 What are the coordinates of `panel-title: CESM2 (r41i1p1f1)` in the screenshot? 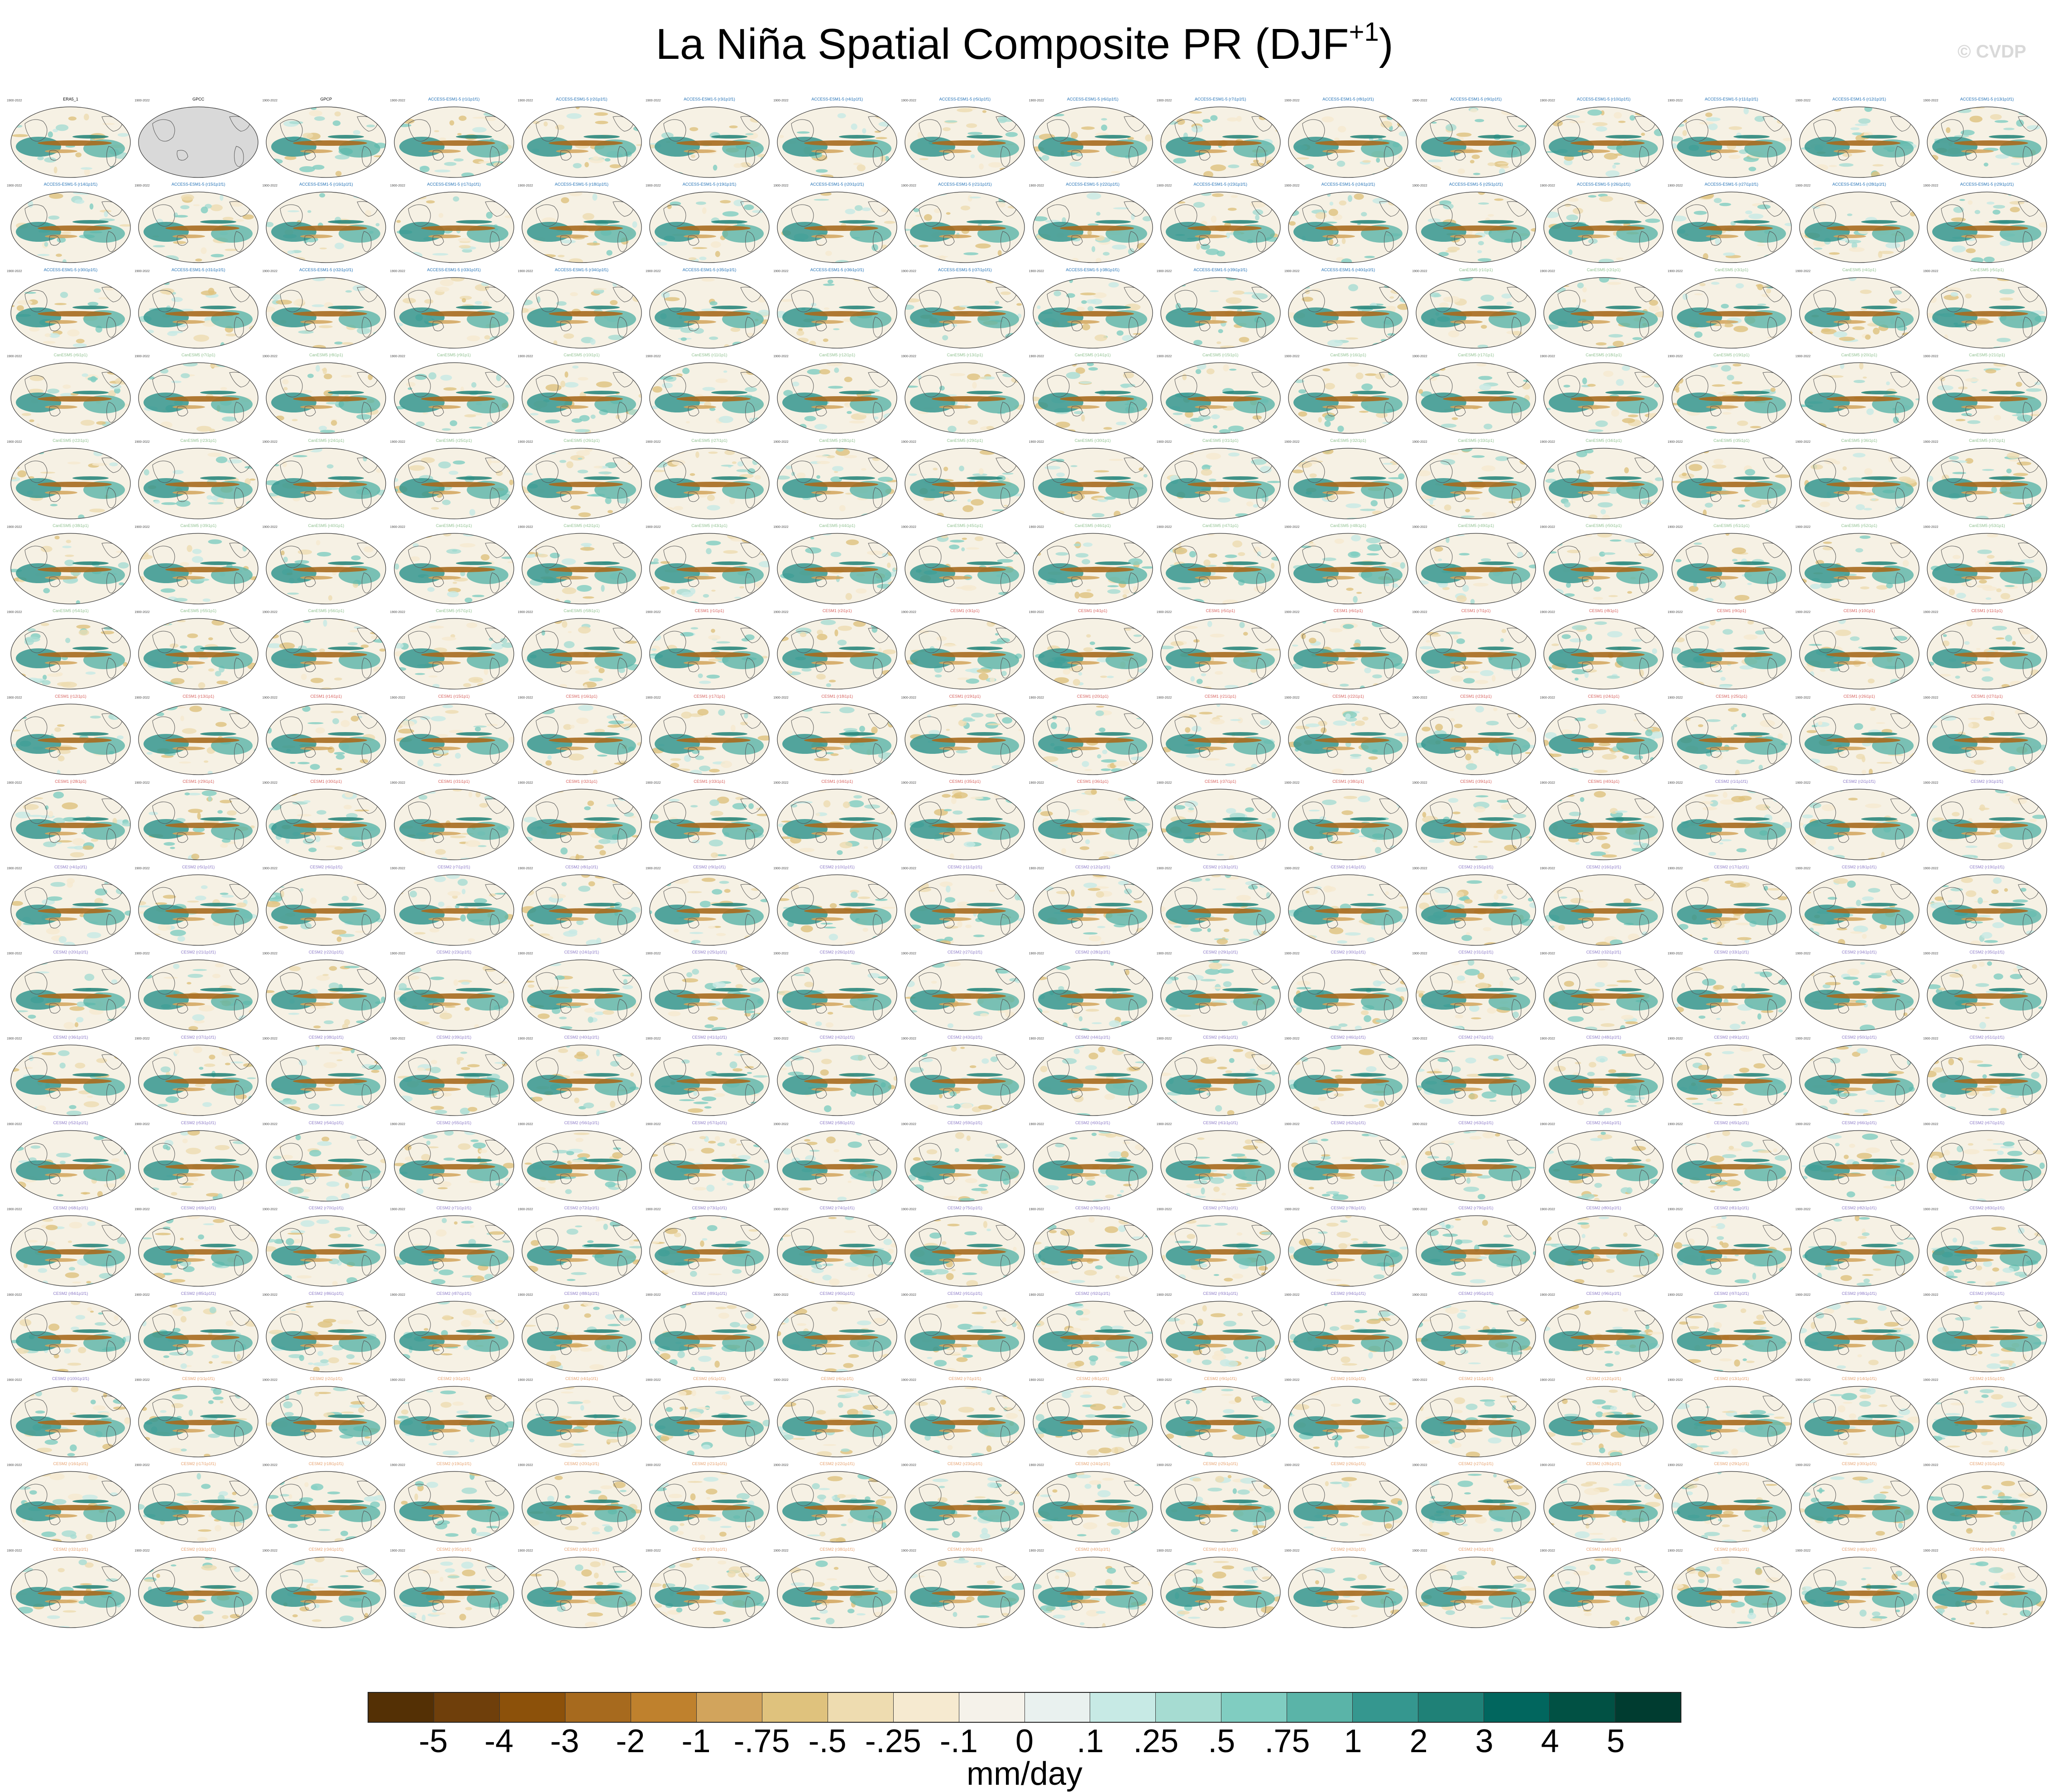 It's located at (1220, 1549).